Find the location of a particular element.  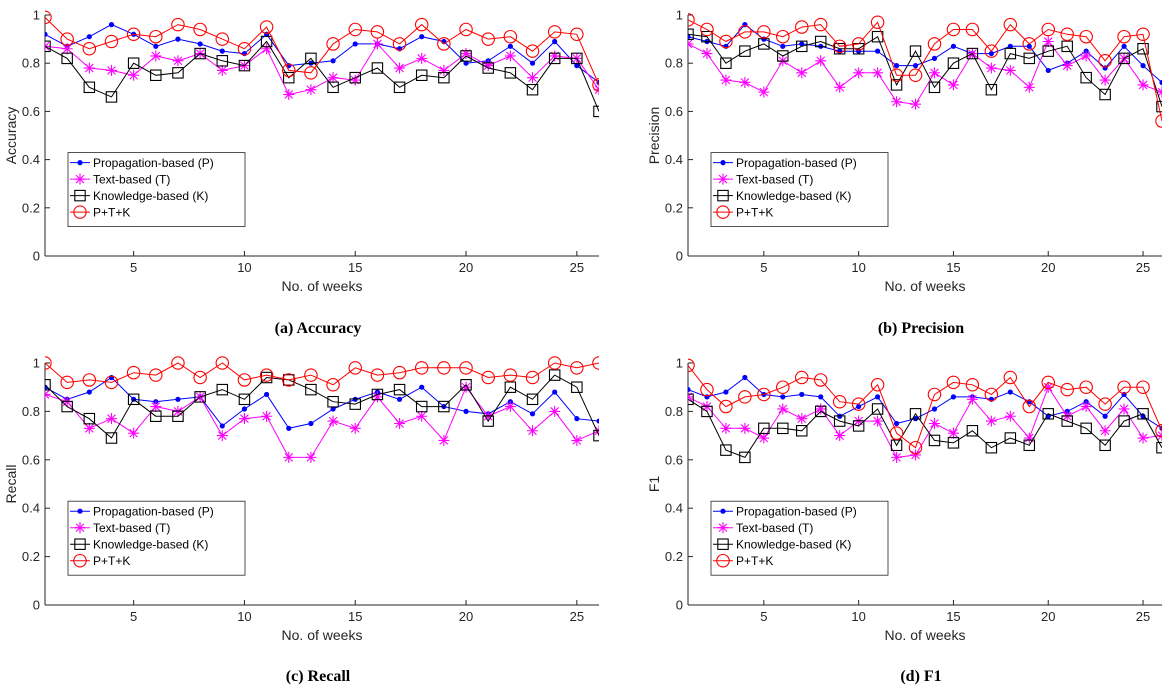

legend-label: Knowledge-based (K) is located at coordinates (150, 545).